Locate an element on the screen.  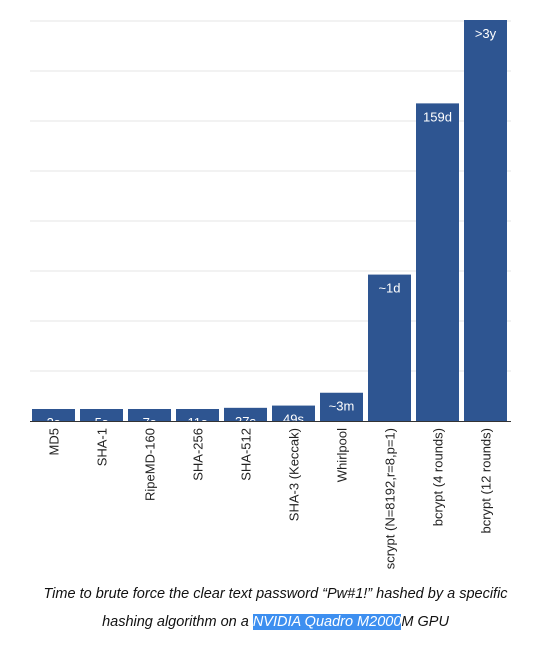
bar-value-label: >3y is located at coordinates (486, 33).